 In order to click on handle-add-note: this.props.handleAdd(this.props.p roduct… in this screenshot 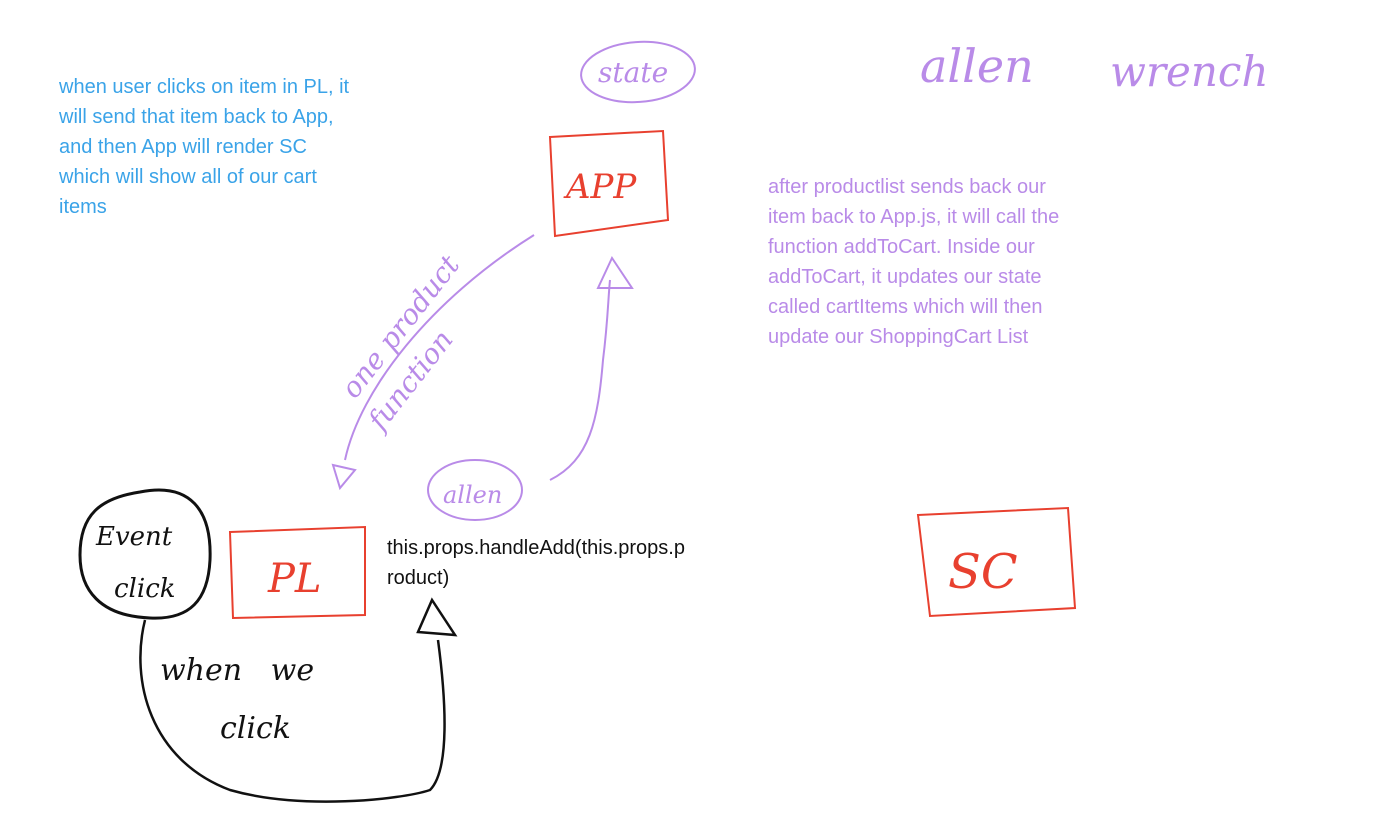, I will do `click(536, 563)`.